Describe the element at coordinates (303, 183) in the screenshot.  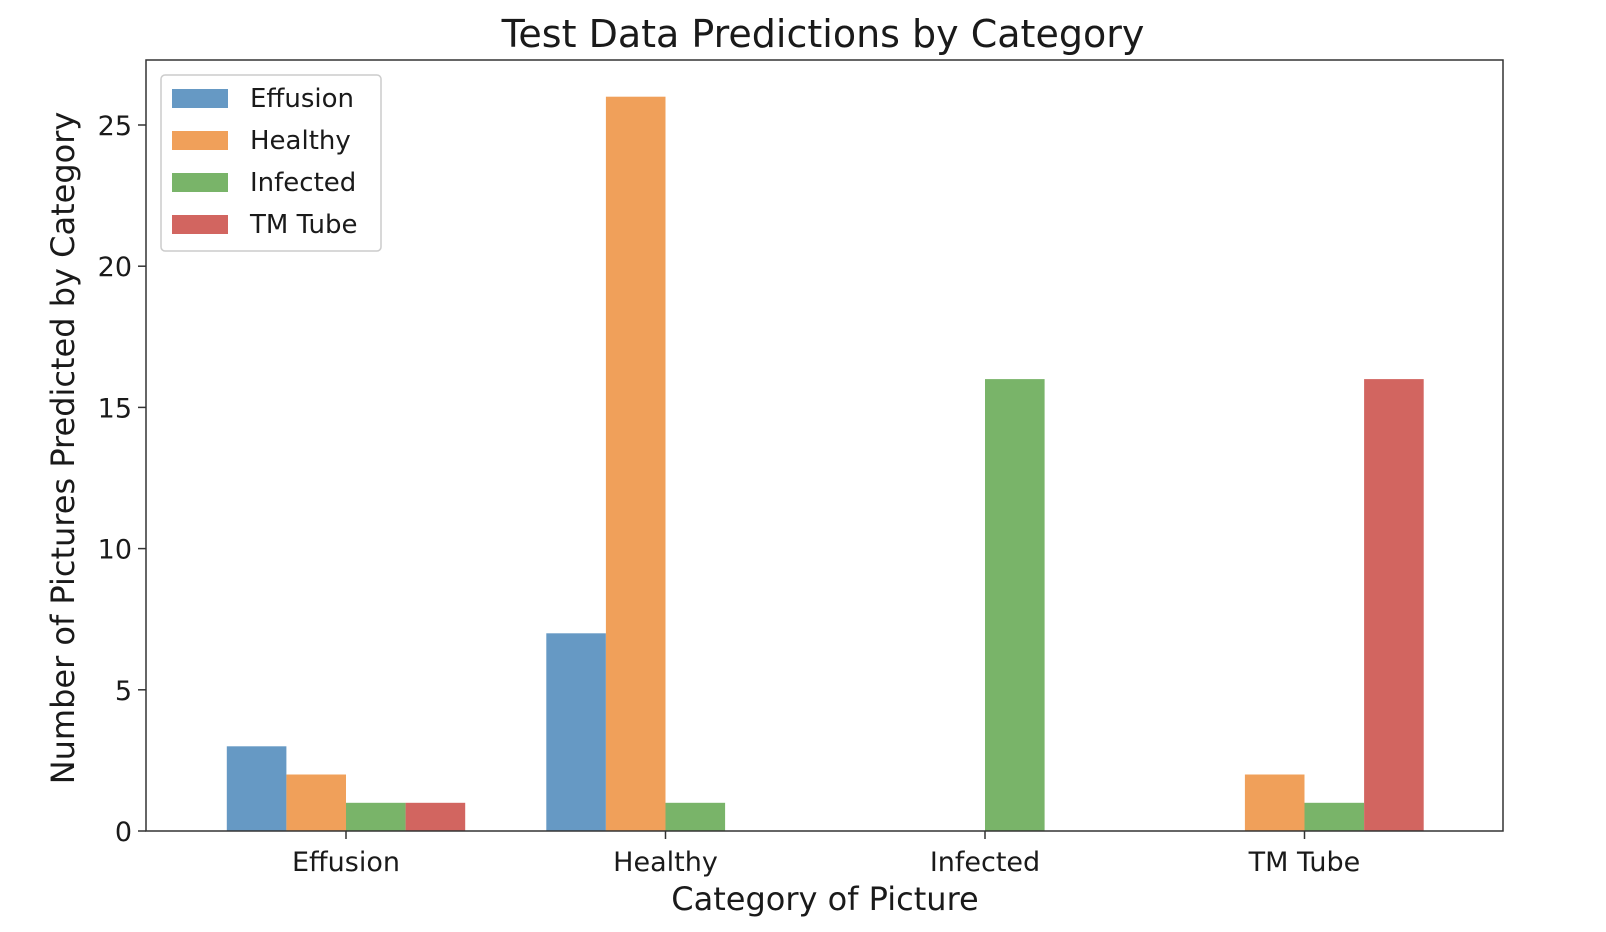
I see `legend-label: Infected` at that location.